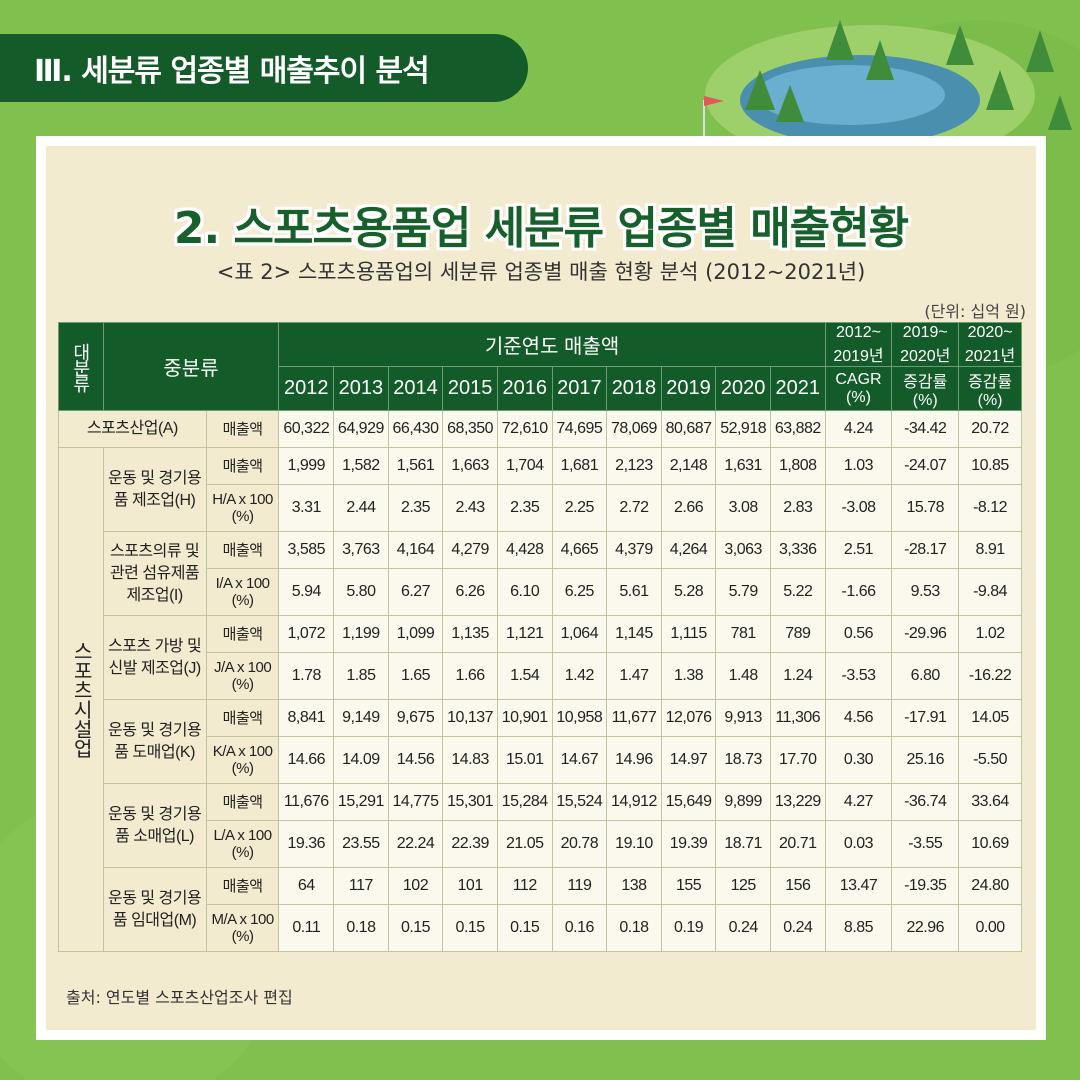 The image size is (1080, 1080). Describe the element at coordinates (797, 466) in the screenshot. I see `table-cell: 1,808` at that location.